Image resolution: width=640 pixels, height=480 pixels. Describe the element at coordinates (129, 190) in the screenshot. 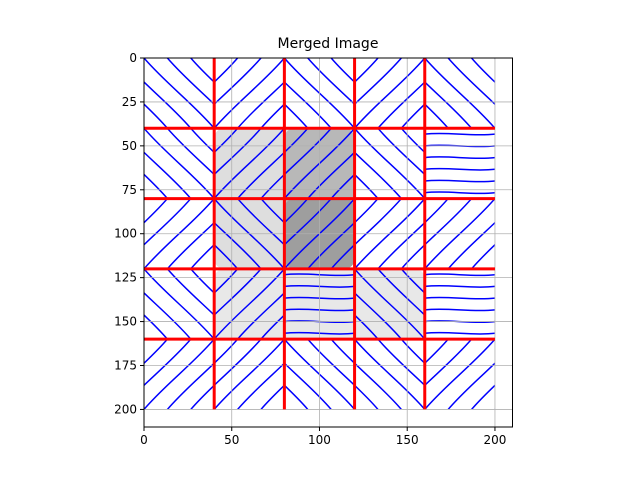

I see `y-tick-label-75: 75` at that location.